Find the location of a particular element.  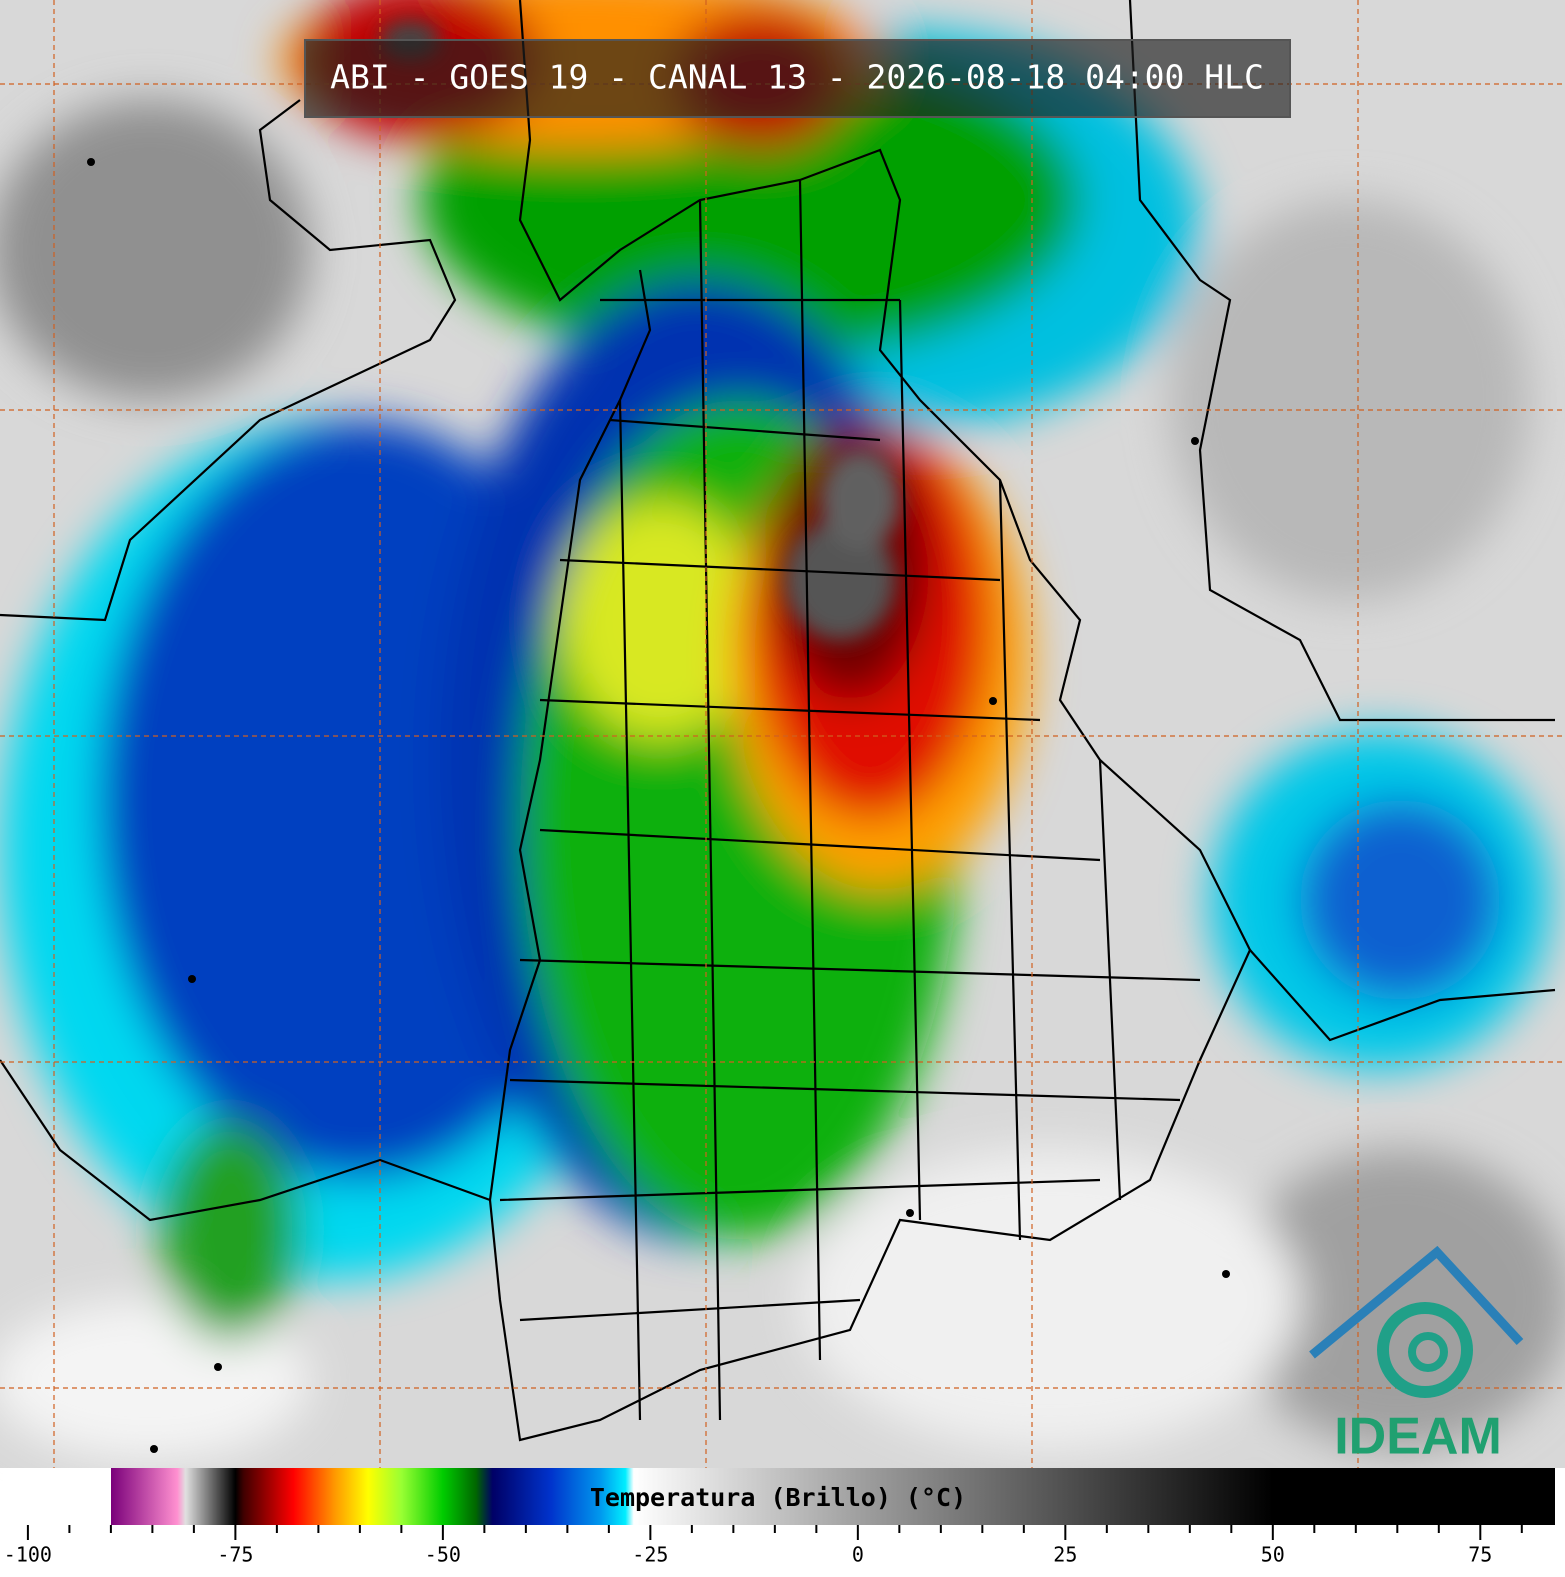

colorbar-tick-label: -50 is located at coordinates (443, 1555).